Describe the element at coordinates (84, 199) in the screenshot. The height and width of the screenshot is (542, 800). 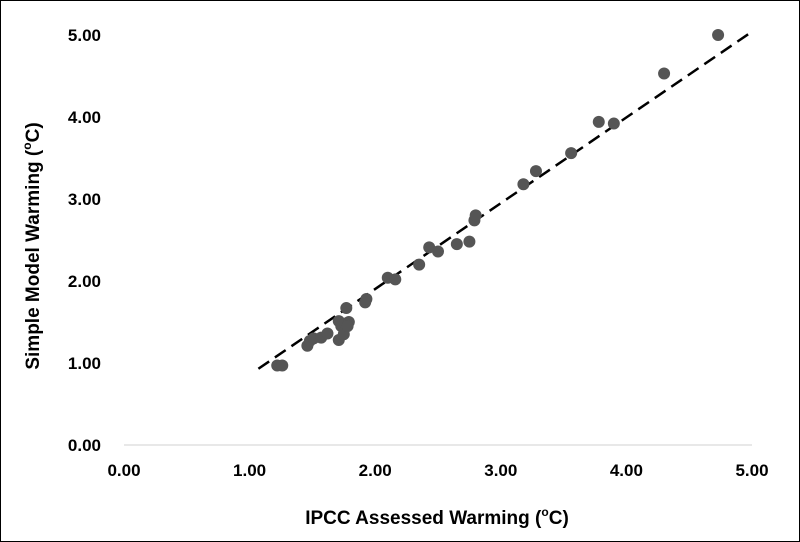
I see `y-tick-label: 3.00` at that location.